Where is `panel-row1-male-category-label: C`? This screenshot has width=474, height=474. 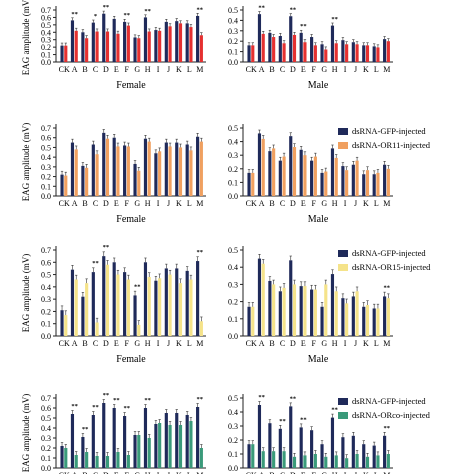
panel-row1-male-category-label: C is located at coordinates (282, 69).